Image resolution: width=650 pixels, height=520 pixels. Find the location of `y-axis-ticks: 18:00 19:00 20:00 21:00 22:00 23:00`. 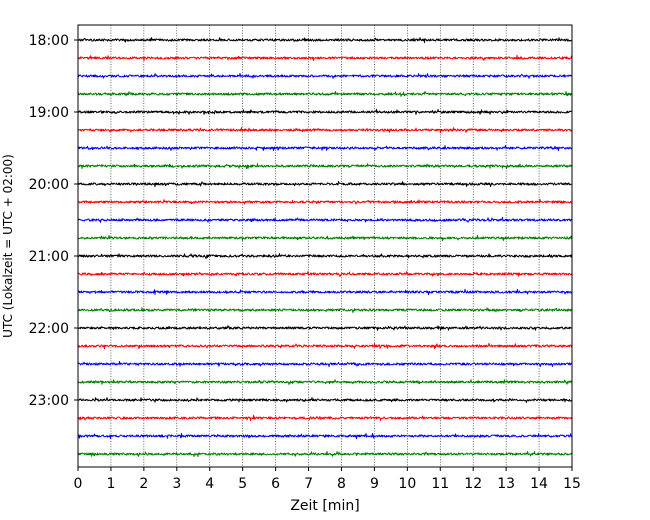

y-axis-ticks: 18:00 19:00 20:00 21:00 22:00 23:00 is located at coordinates (53, 221).